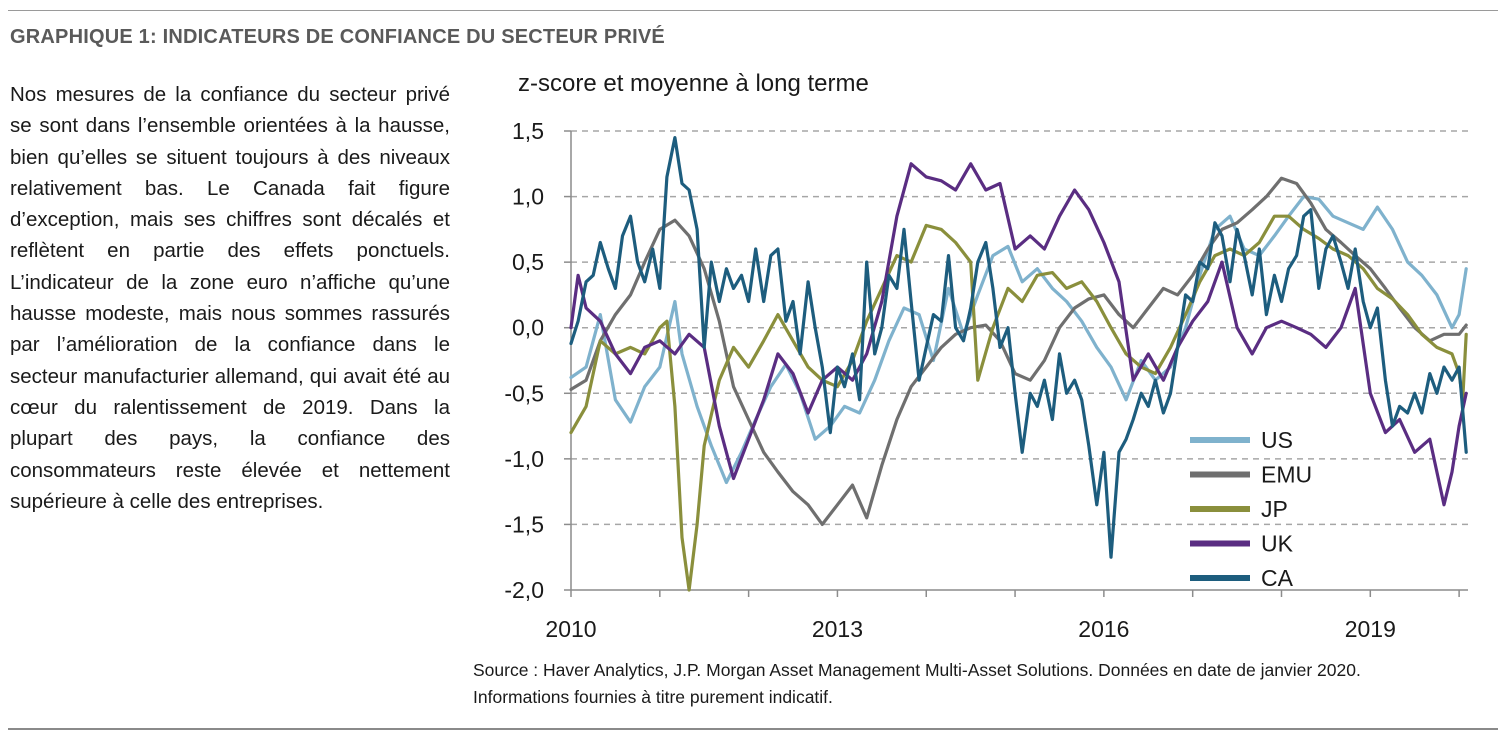 The image size is (1505, 741). Describe the element at coordinates (1277, 440) in the screenshot. I see `legend-label-us: US` at that location.